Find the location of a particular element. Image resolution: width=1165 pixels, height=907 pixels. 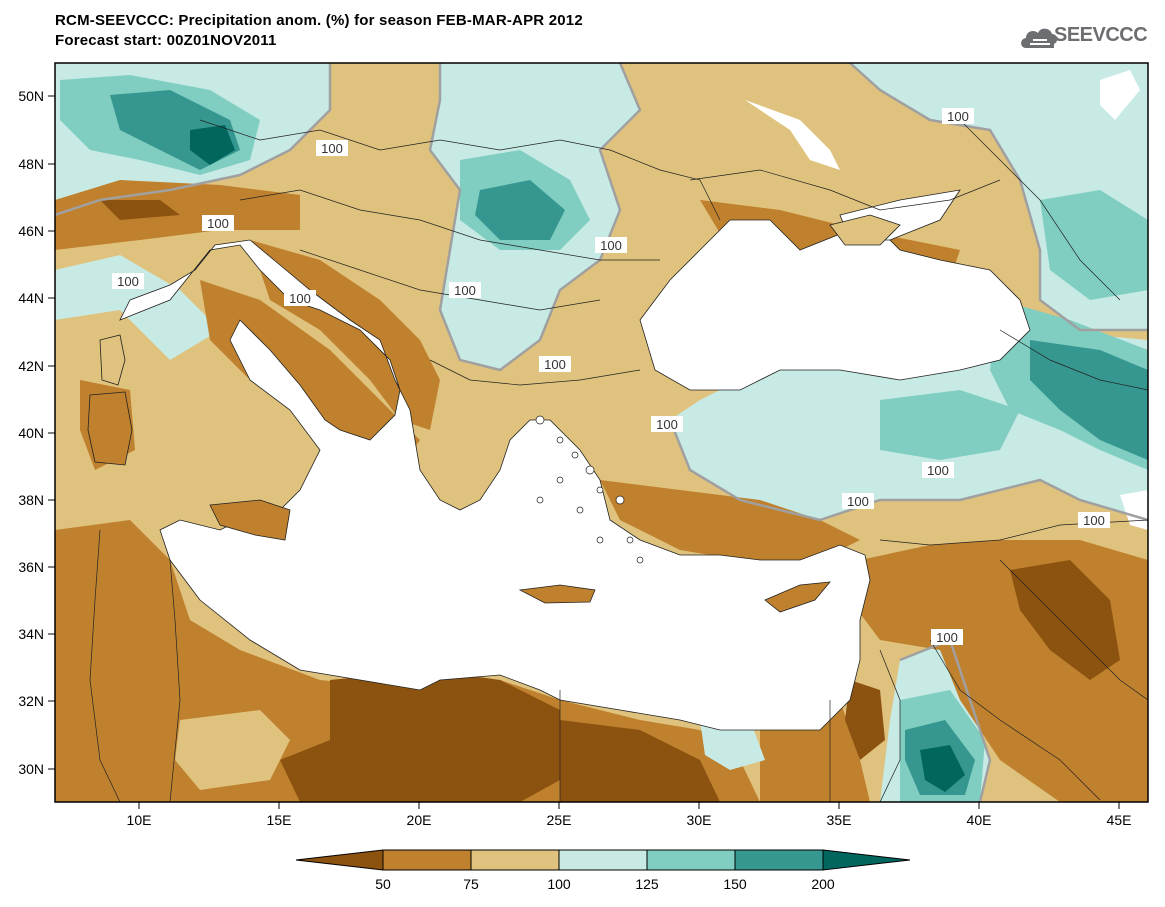

colorbar: 50 75 100 125 150 200 is located at coordinates (603, 870).